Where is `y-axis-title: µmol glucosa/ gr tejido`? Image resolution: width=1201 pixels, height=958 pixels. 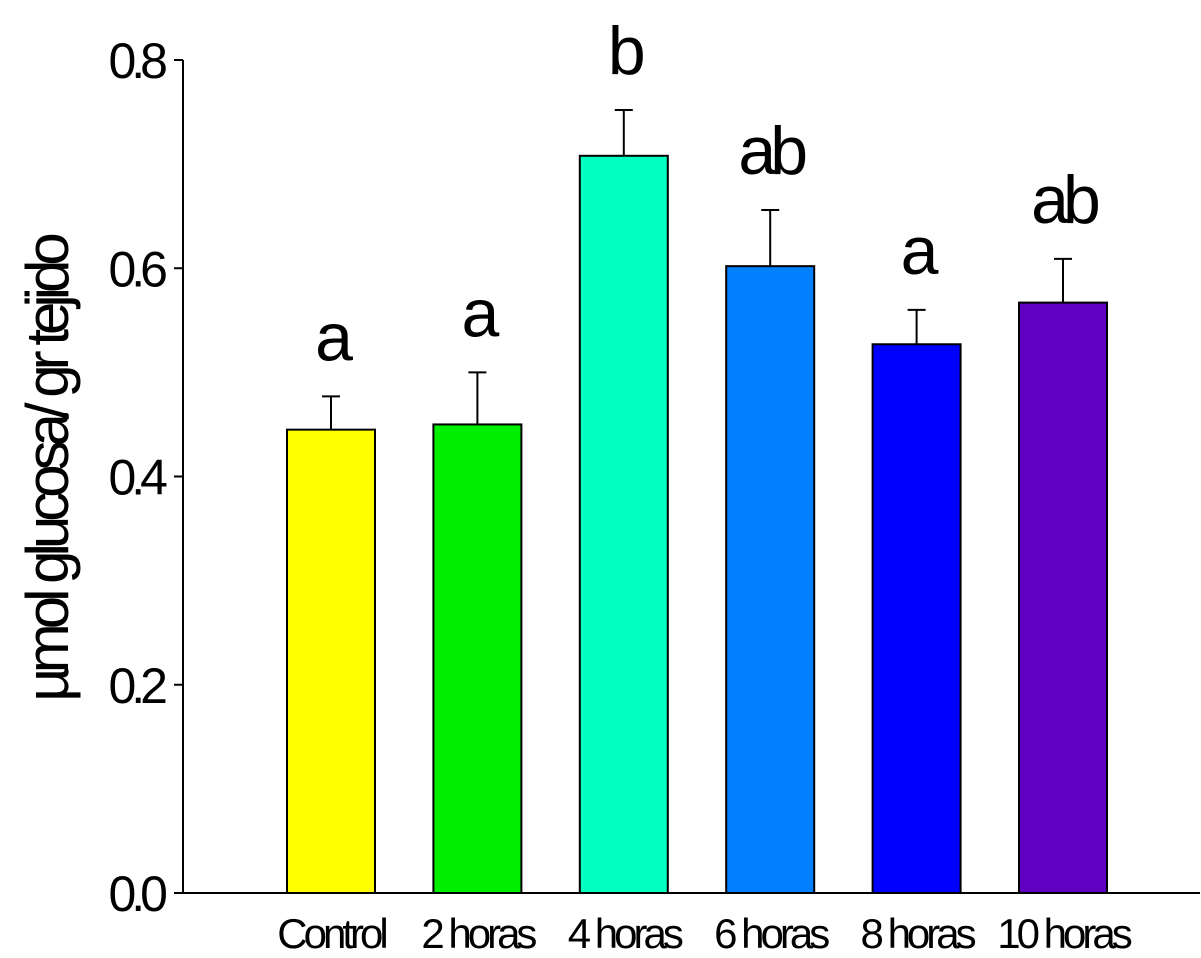
y-axis-title: µmol glucosa/ gr tejido is located at coordinates (47, 468).